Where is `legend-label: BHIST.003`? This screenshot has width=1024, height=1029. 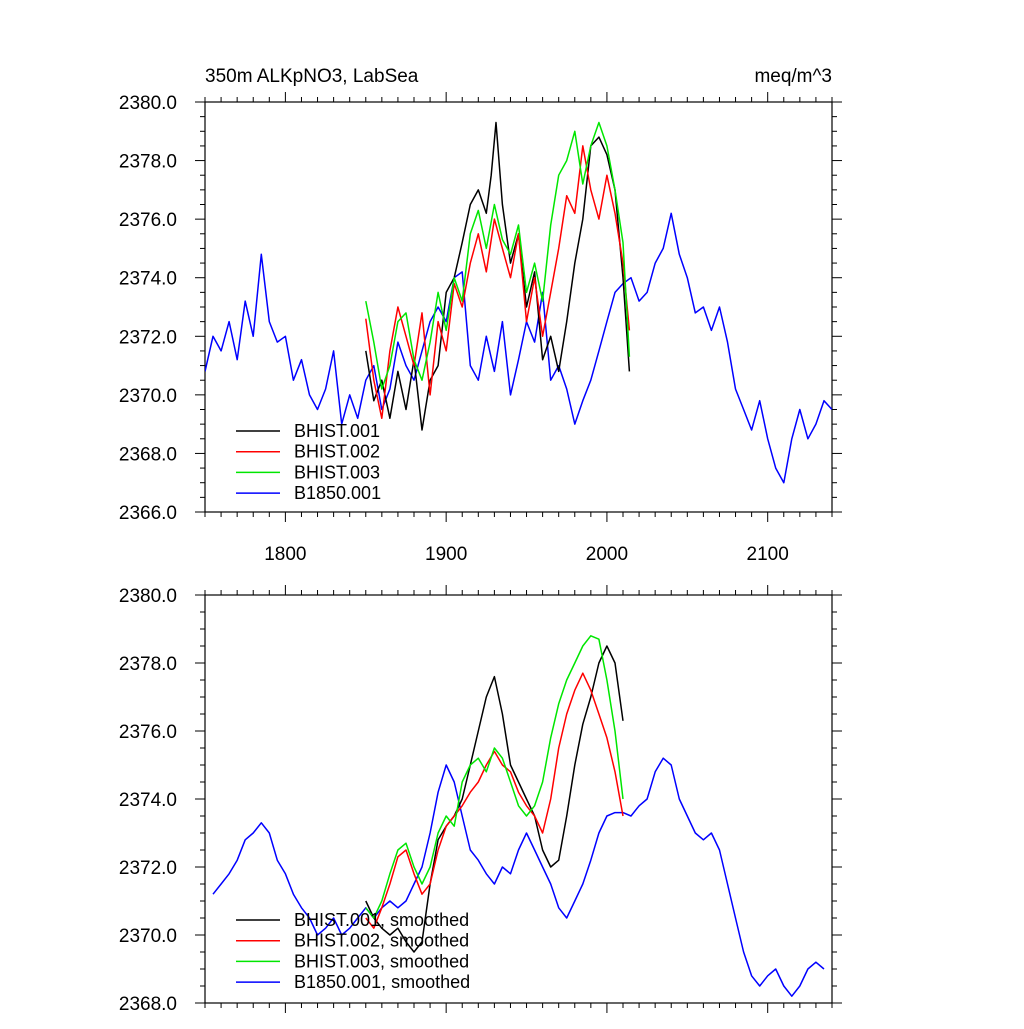
legend-label: BHIST.003 is located at coordinates (337, 472).